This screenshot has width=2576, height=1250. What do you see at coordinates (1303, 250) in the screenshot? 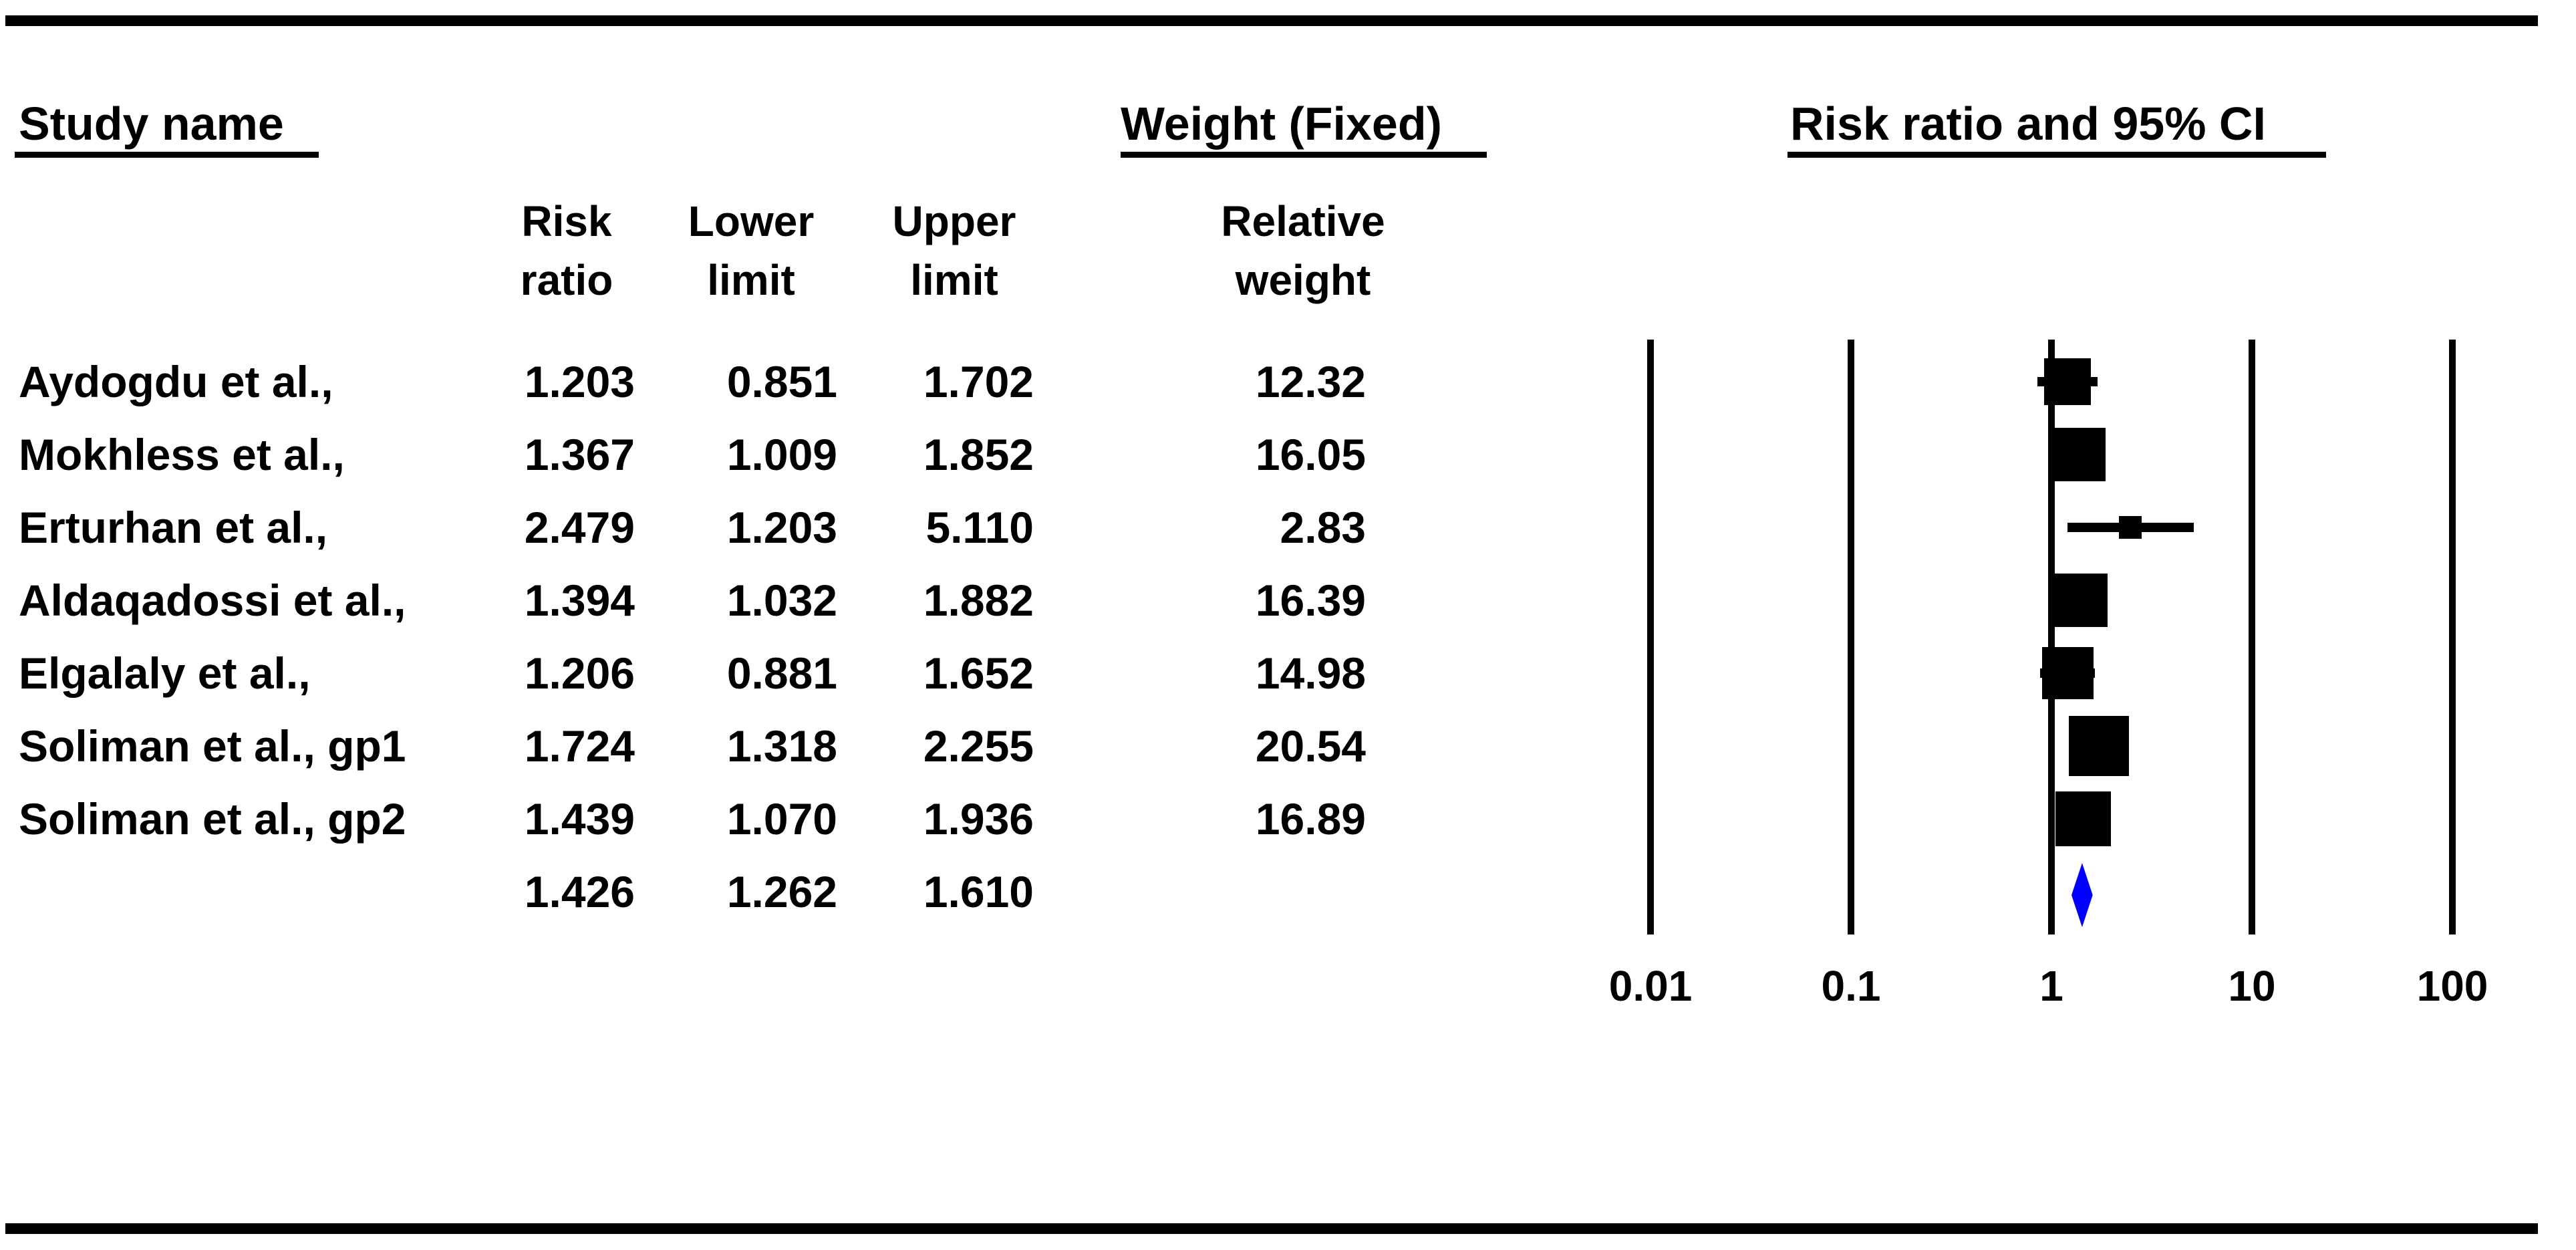
I see `col-header-relative-weight: Relative weight` at bounding box center [1303, 250].